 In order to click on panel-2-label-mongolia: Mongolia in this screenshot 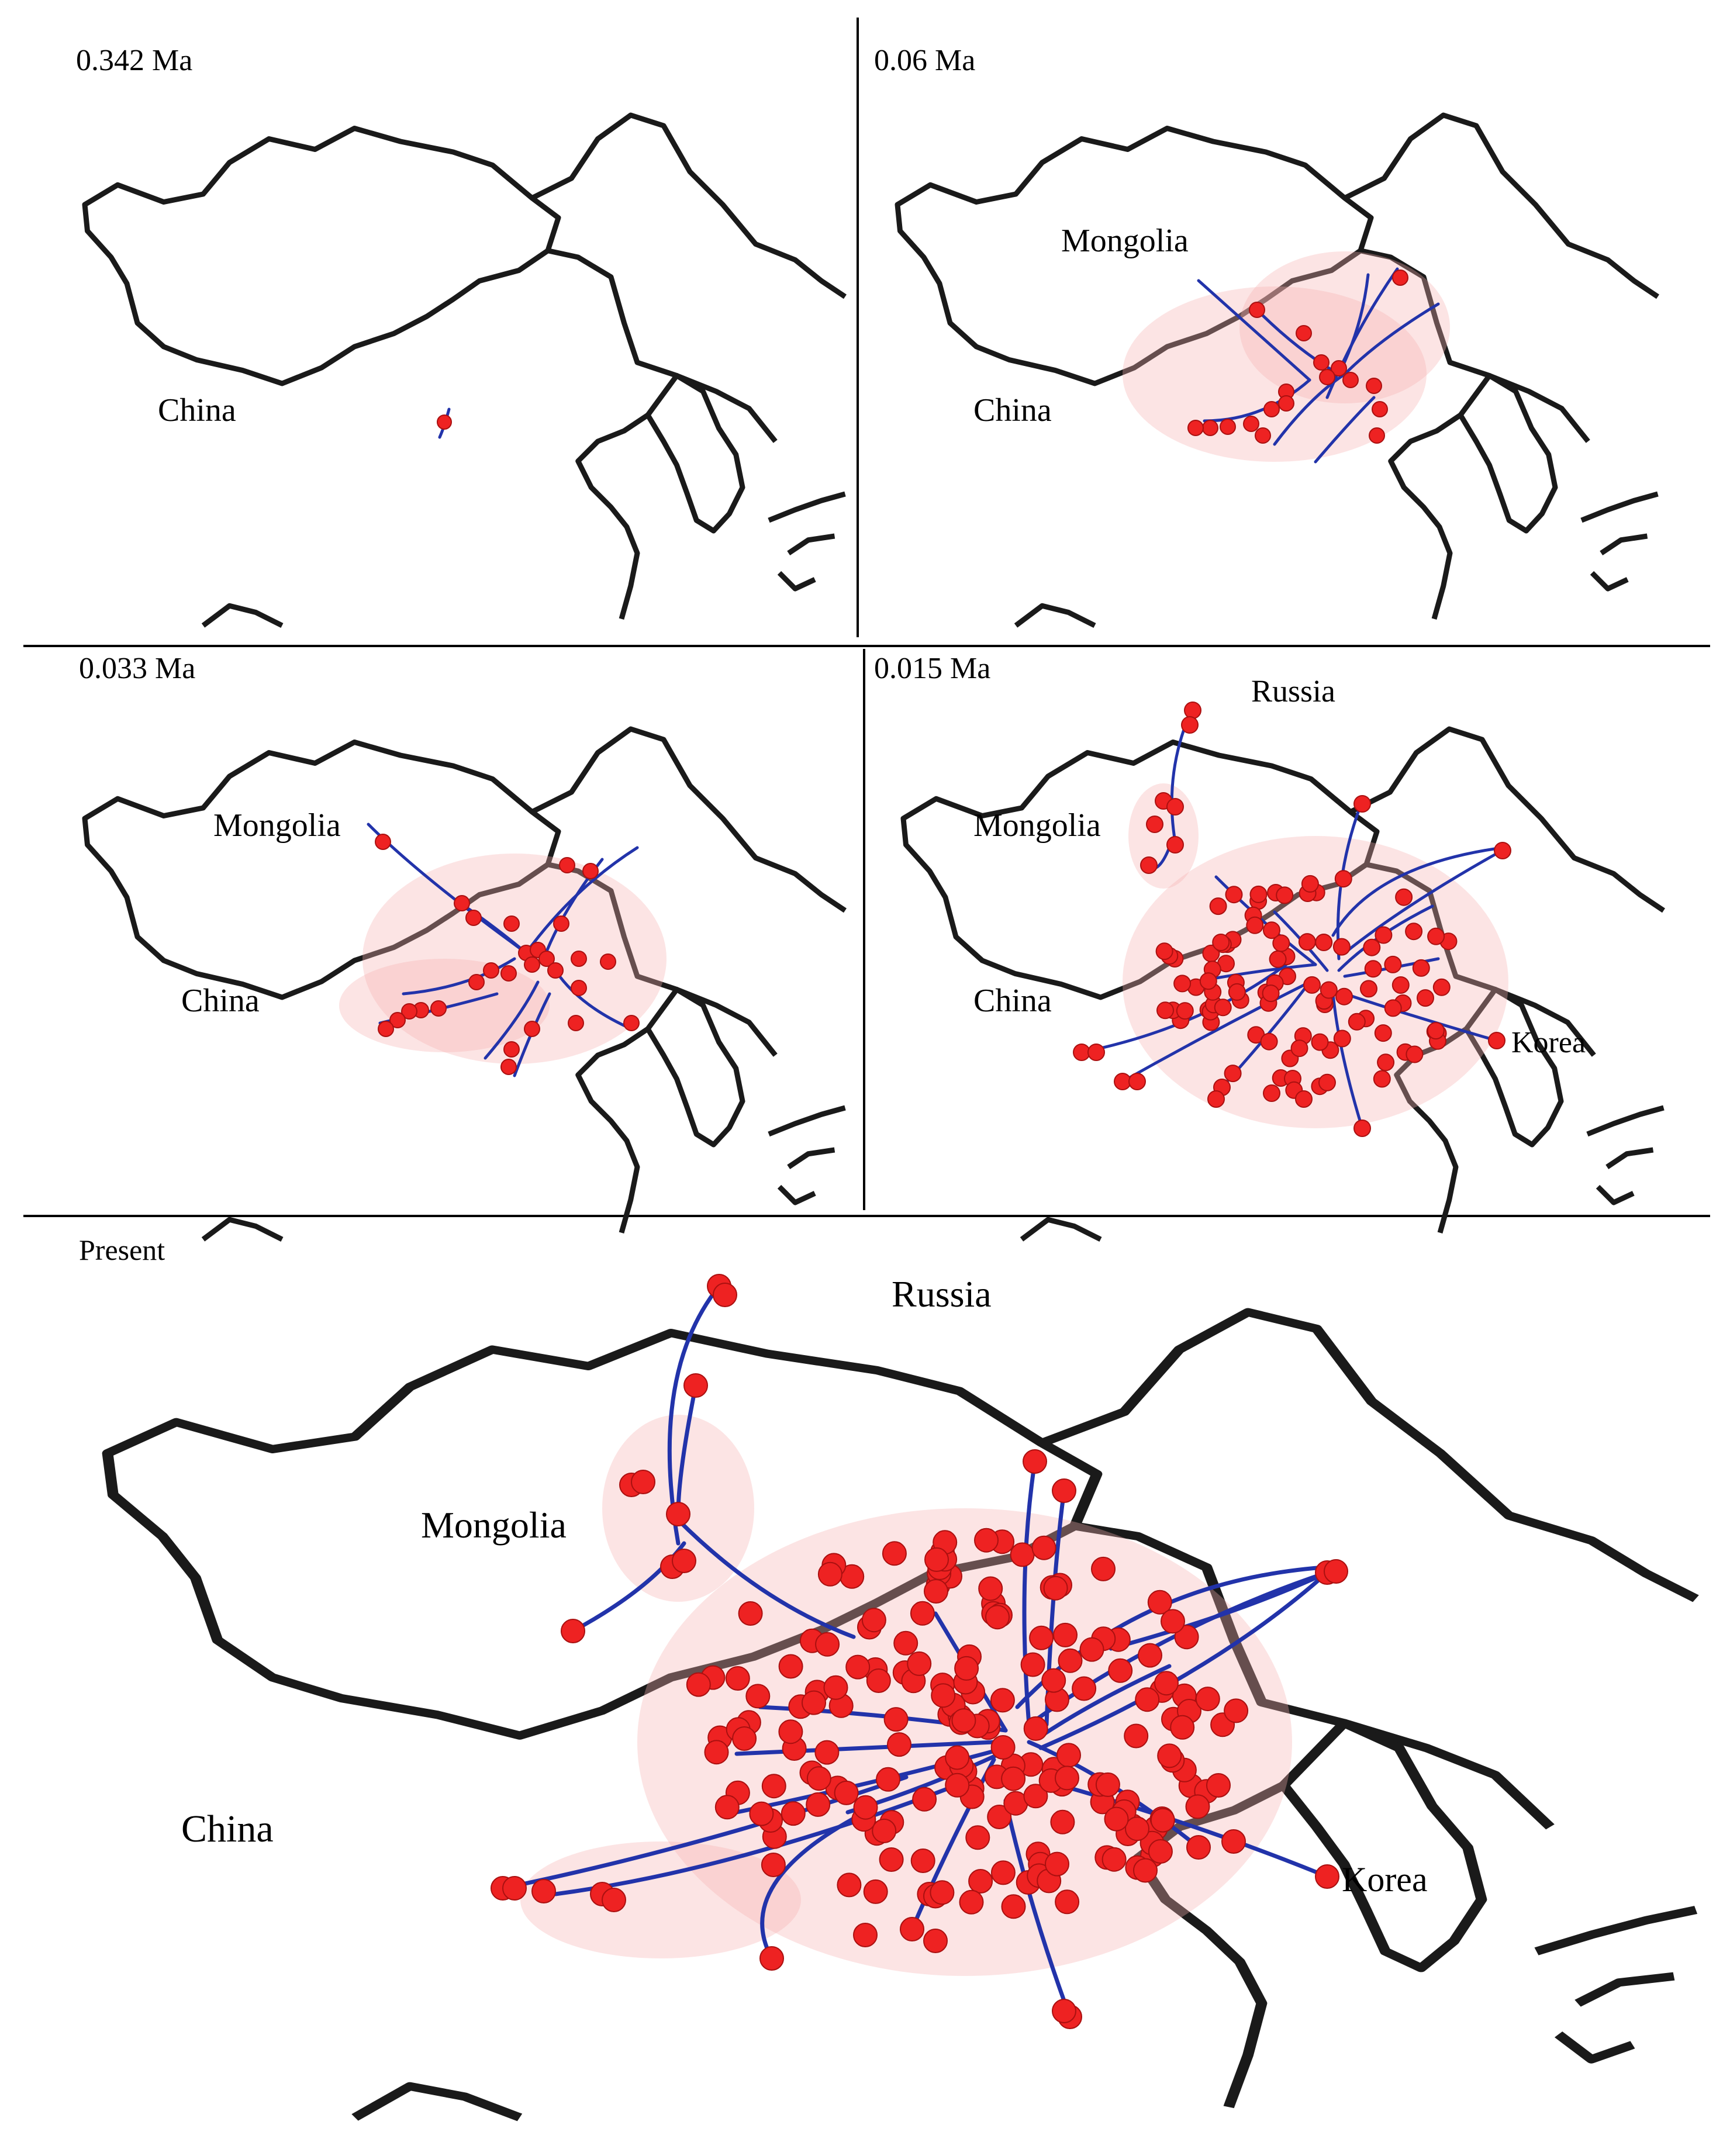, I will do `click(1125, 241)`.